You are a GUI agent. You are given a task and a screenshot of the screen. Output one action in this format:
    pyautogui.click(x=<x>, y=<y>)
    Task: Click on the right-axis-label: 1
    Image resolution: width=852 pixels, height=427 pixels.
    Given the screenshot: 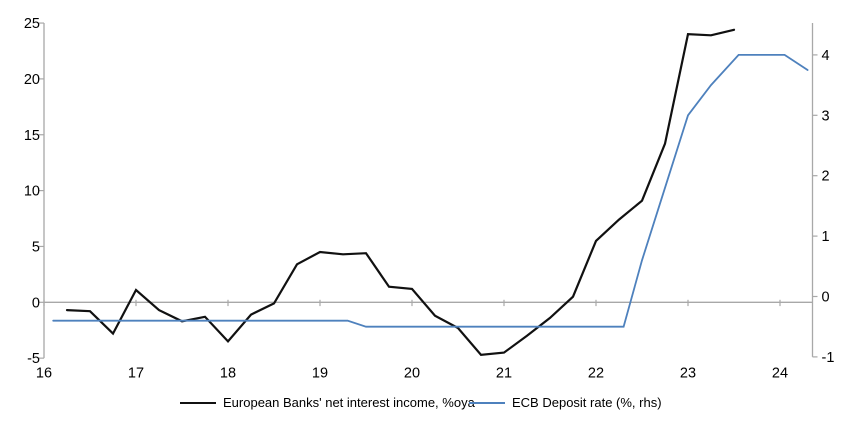 What is the action you would take?
    pyautogui.click(x=826, y=237)
    